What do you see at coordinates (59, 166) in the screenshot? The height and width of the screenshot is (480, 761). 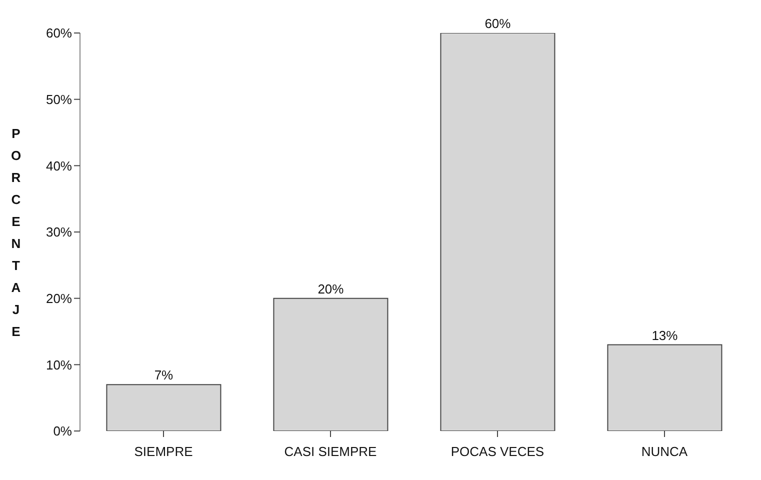 I see `y-tick-label: 40%` at bounding box center [59, 166].